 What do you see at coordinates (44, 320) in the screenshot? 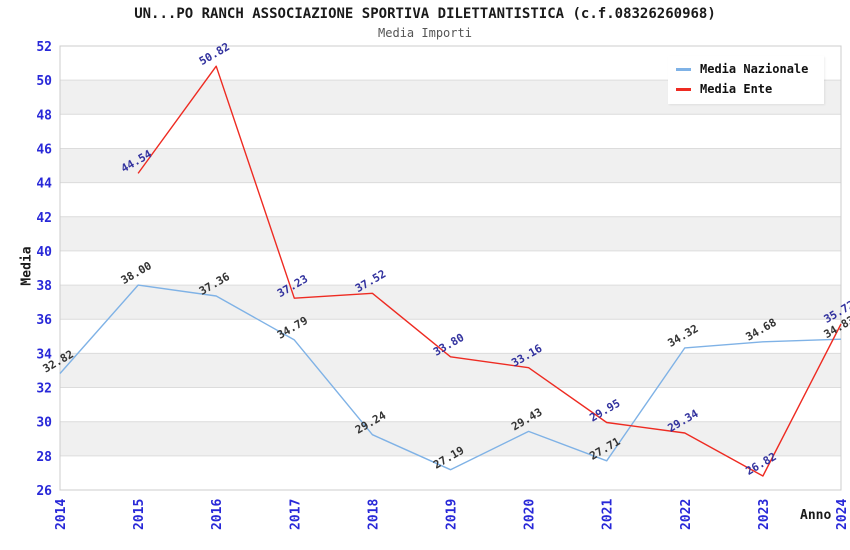
I see `svg-text: 36` at bounding box center [44, 320].